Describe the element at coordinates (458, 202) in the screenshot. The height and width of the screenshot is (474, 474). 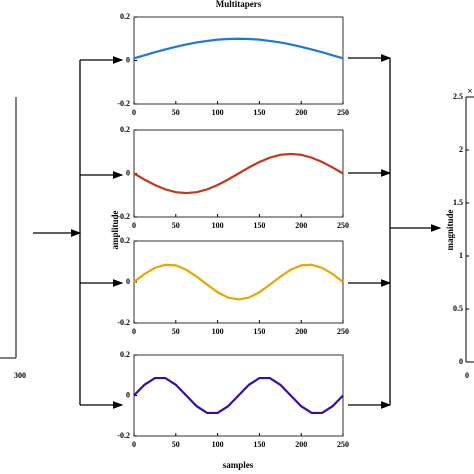
I see `y-tick-label: 1.5` at that location.